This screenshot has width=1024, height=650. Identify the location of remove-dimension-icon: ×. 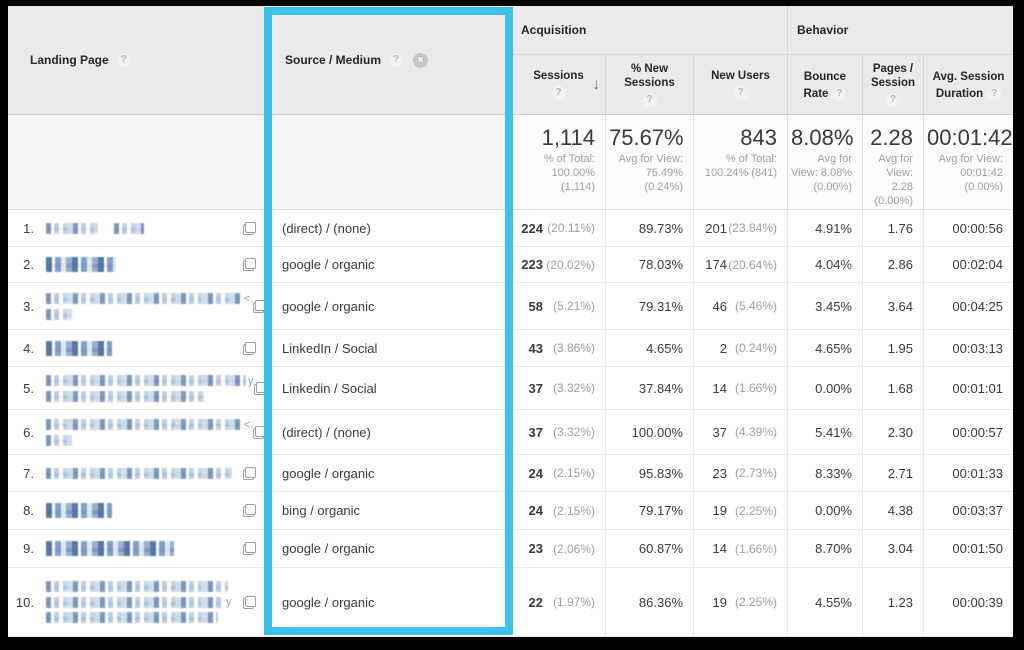
(421, 60).